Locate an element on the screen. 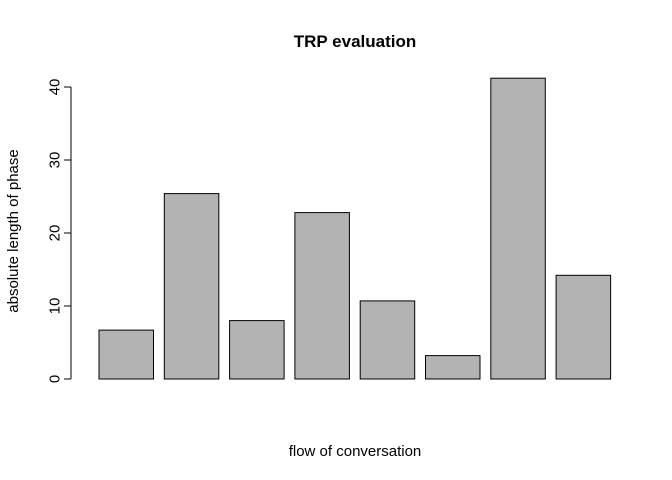 Image resolution: width=672 pixels, height=480 pixels. y-tick-label: 30 is located at coordinates (54, 160).